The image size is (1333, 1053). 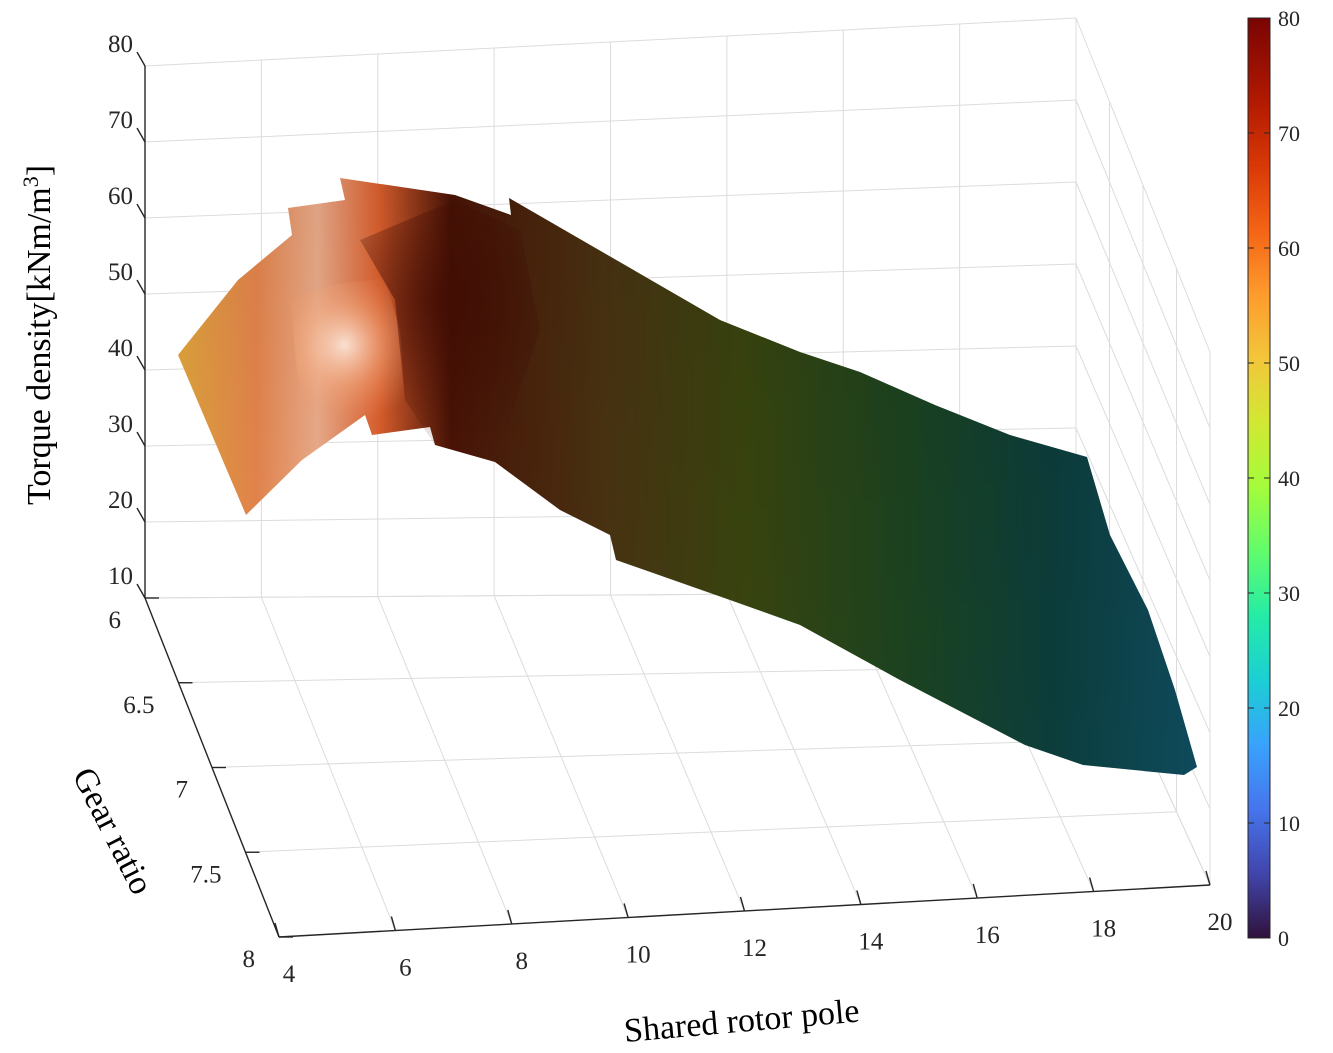 What do you see at coordinates (1103, 929) in the screenshot?
I see `x-tick-label: 18` at bounding box center [1103, 929].